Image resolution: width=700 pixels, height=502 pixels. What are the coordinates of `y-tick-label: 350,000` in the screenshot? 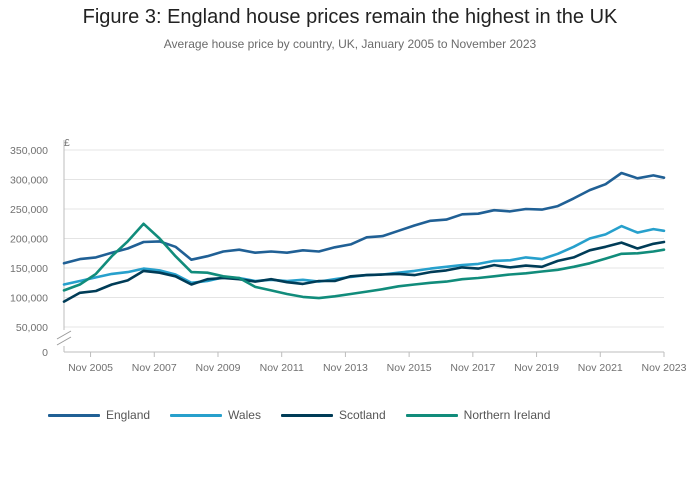 It's located at (29, 151).